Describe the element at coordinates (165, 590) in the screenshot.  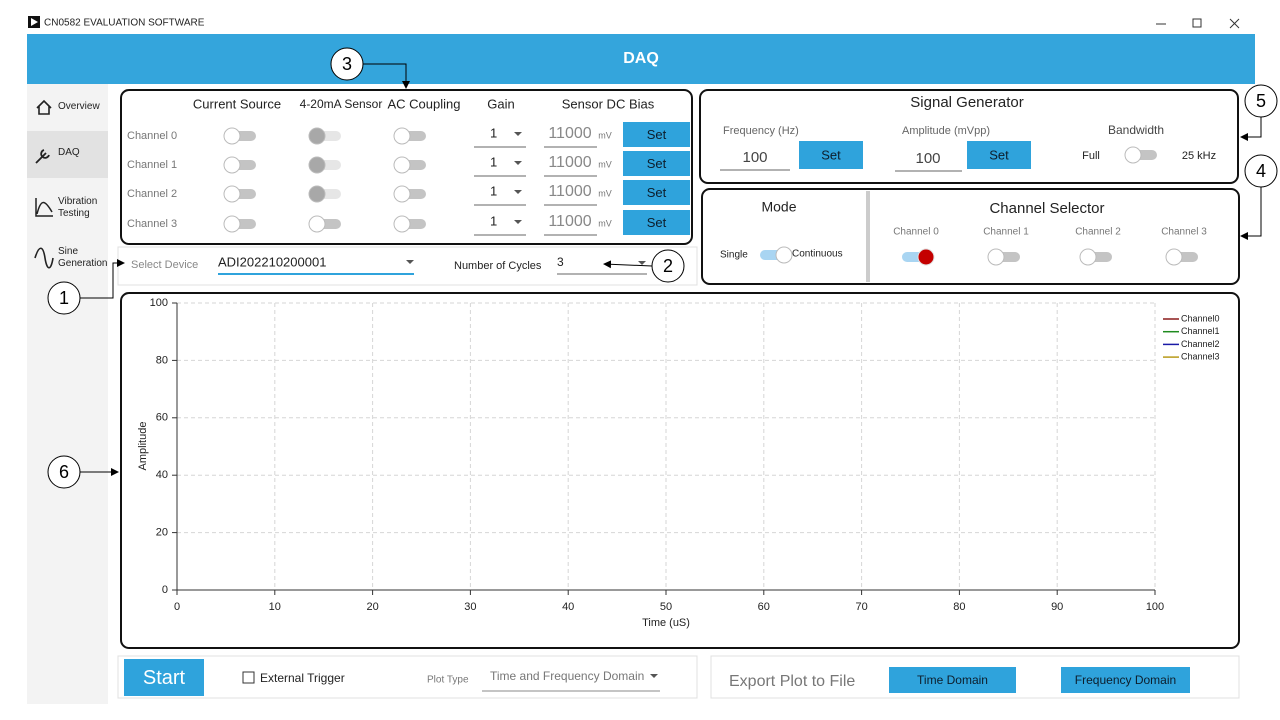
I see `y-tick-label: 0` at that location.